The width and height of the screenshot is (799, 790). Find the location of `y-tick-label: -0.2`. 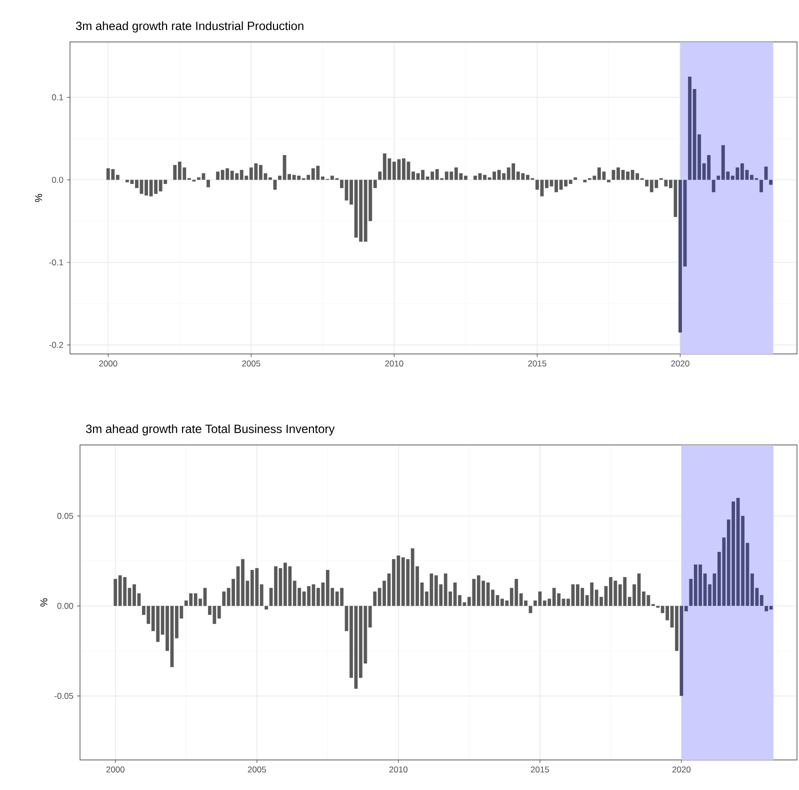

y-tick-label: -0.2 is located at coordinates (56, 345).